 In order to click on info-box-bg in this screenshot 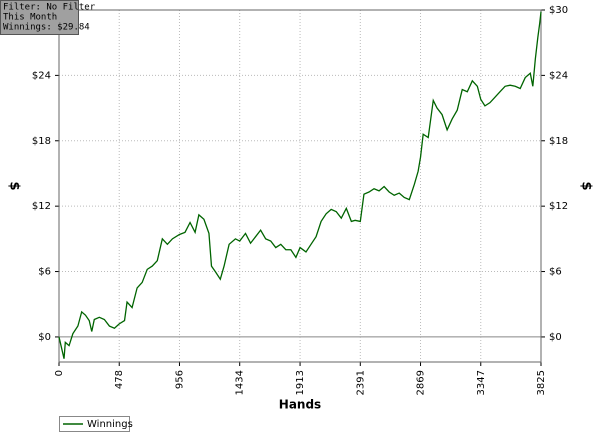, I will do `click(39, 17)`.